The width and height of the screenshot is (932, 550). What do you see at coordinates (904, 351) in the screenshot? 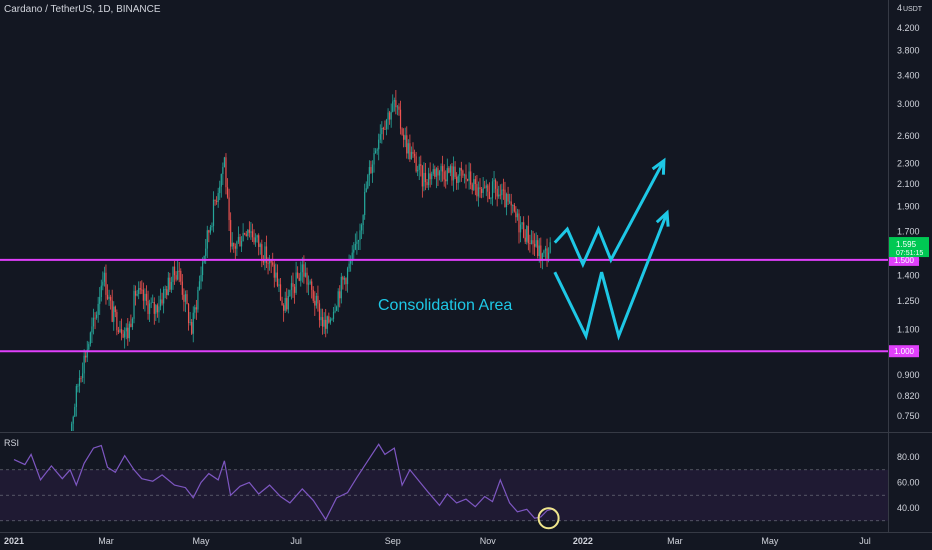
I see `level-tag-label: 1.000` at bounding box center [904, 351].